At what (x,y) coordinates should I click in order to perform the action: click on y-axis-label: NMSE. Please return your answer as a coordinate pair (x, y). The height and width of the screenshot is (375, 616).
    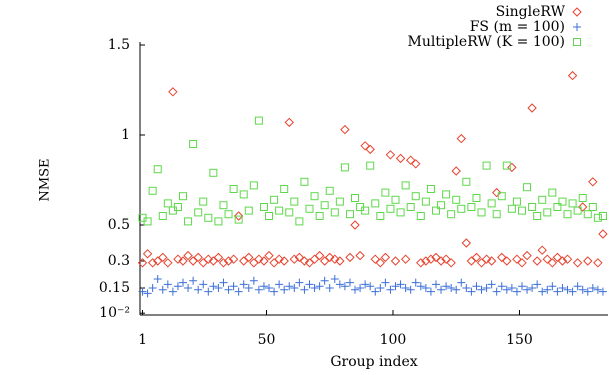
    Looking at the image, I should click on (45, 179).